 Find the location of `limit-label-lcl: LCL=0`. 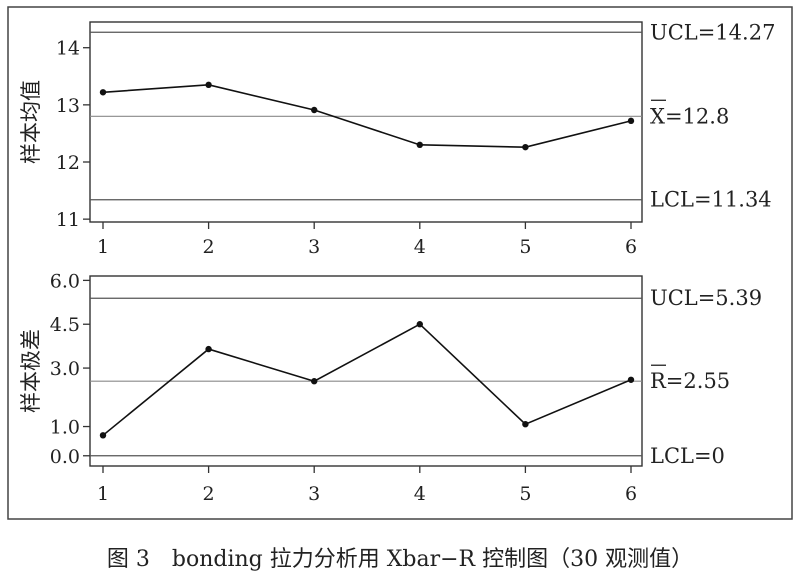

limit-label-lcl: LCL=0 is located at coordinates (687, 456).